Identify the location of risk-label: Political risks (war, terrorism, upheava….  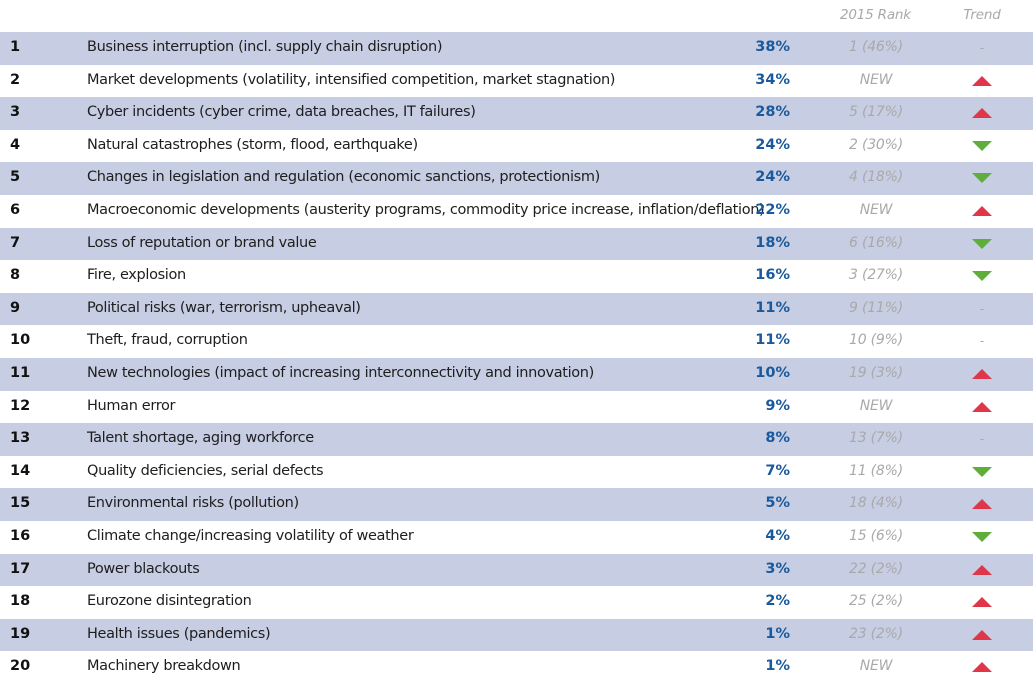
(224, 307).